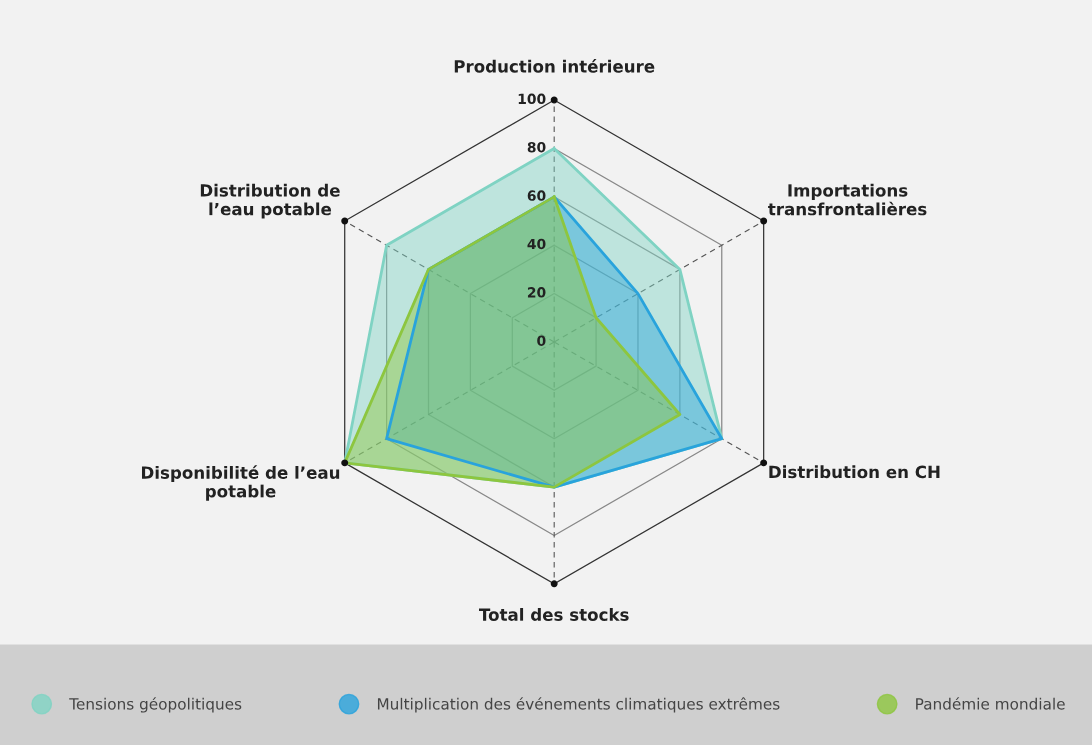  I want to click on spoke-label: Production intérieure, so click(554, 66).